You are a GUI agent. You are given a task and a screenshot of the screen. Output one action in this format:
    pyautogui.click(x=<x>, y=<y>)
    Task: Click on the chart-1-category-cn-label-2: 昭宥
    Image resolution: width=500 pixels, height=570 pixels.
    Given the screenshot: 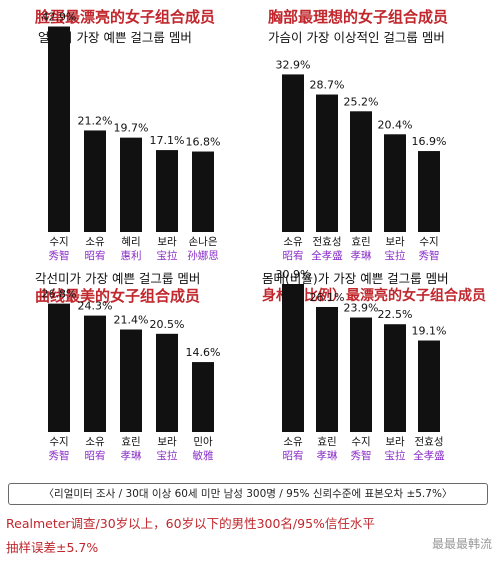 What is the action you would take?
    pyautogui.click(x=95, y=255)
    